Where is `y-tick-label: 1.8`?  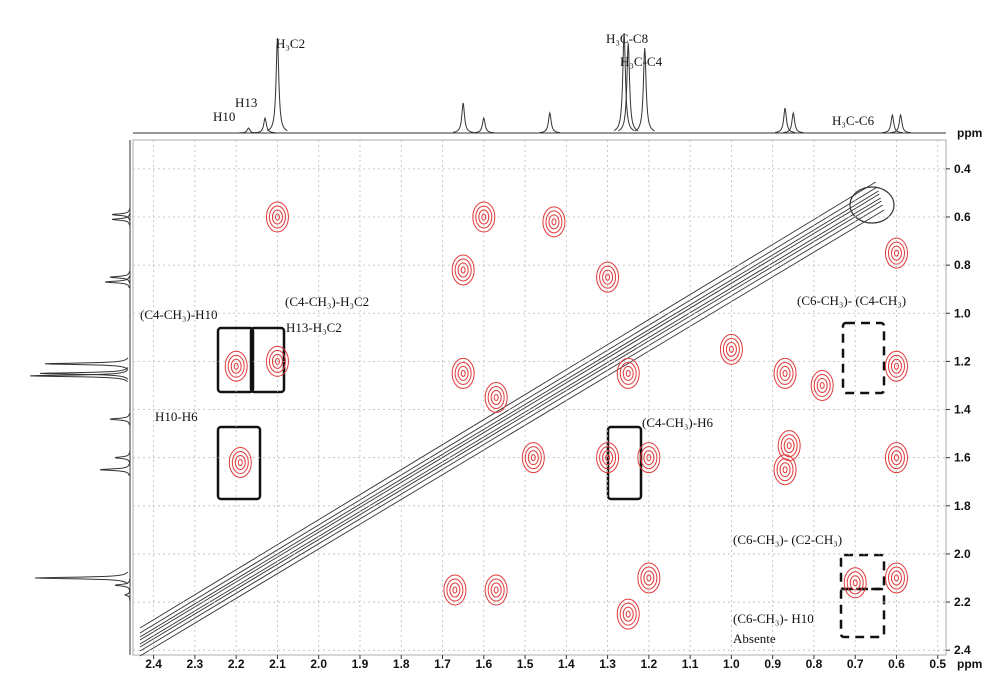
y-tick-label: 1.8 is located at coordinates (962, 506).